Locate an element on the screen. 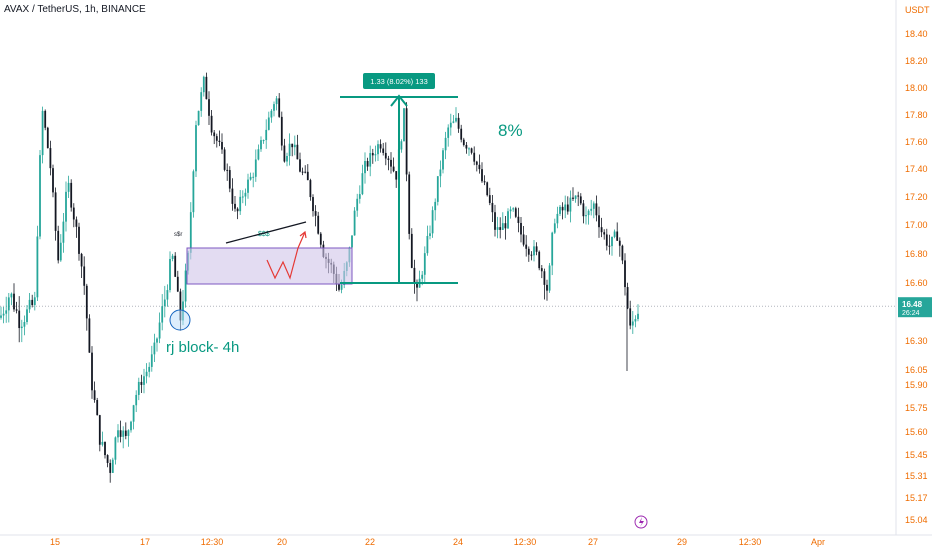 The image size is (932, 550). y-tick-label: 18.20 is located at coordinates (916, 61).